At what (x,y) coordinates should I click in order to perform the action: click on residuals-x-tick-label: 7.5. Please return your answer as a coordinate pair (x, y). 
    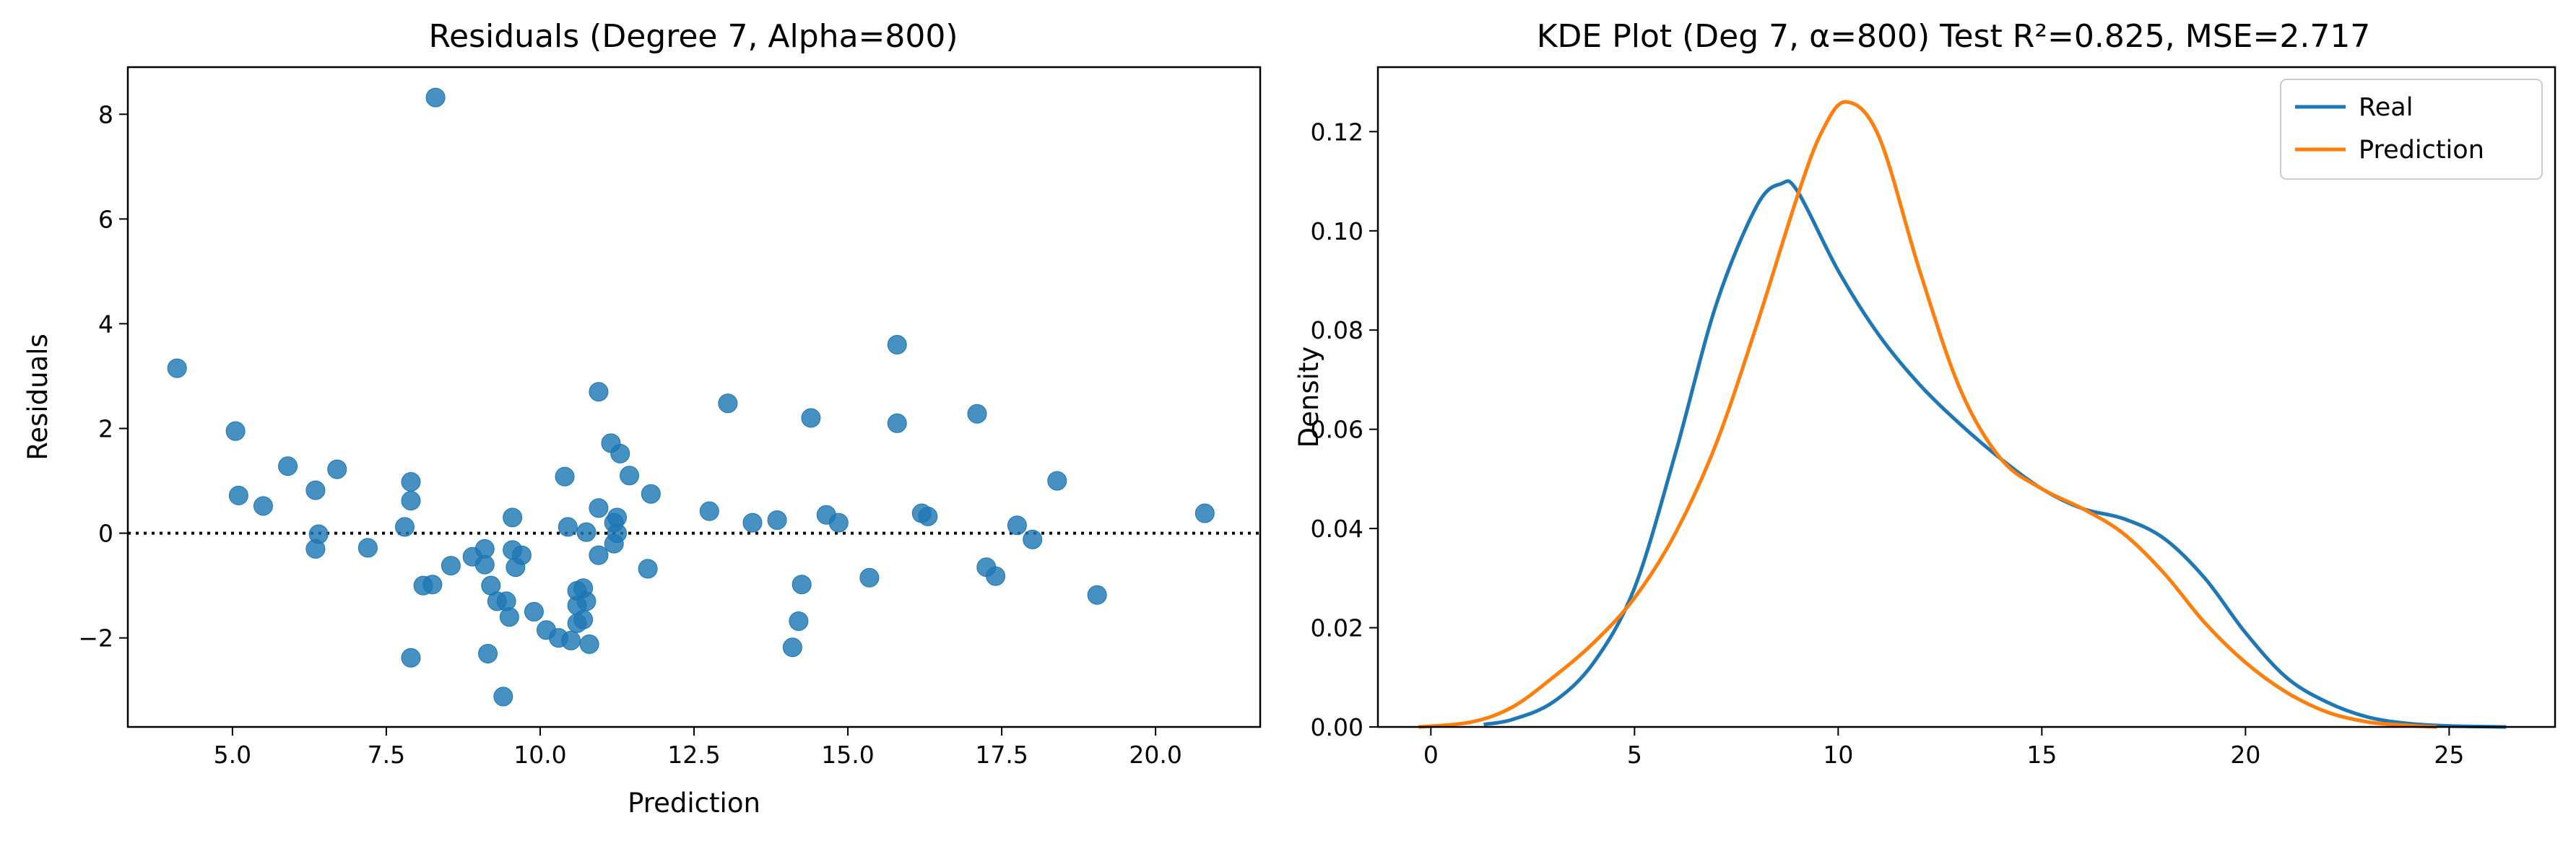
    Looking at the image, I should click on (386, 755).